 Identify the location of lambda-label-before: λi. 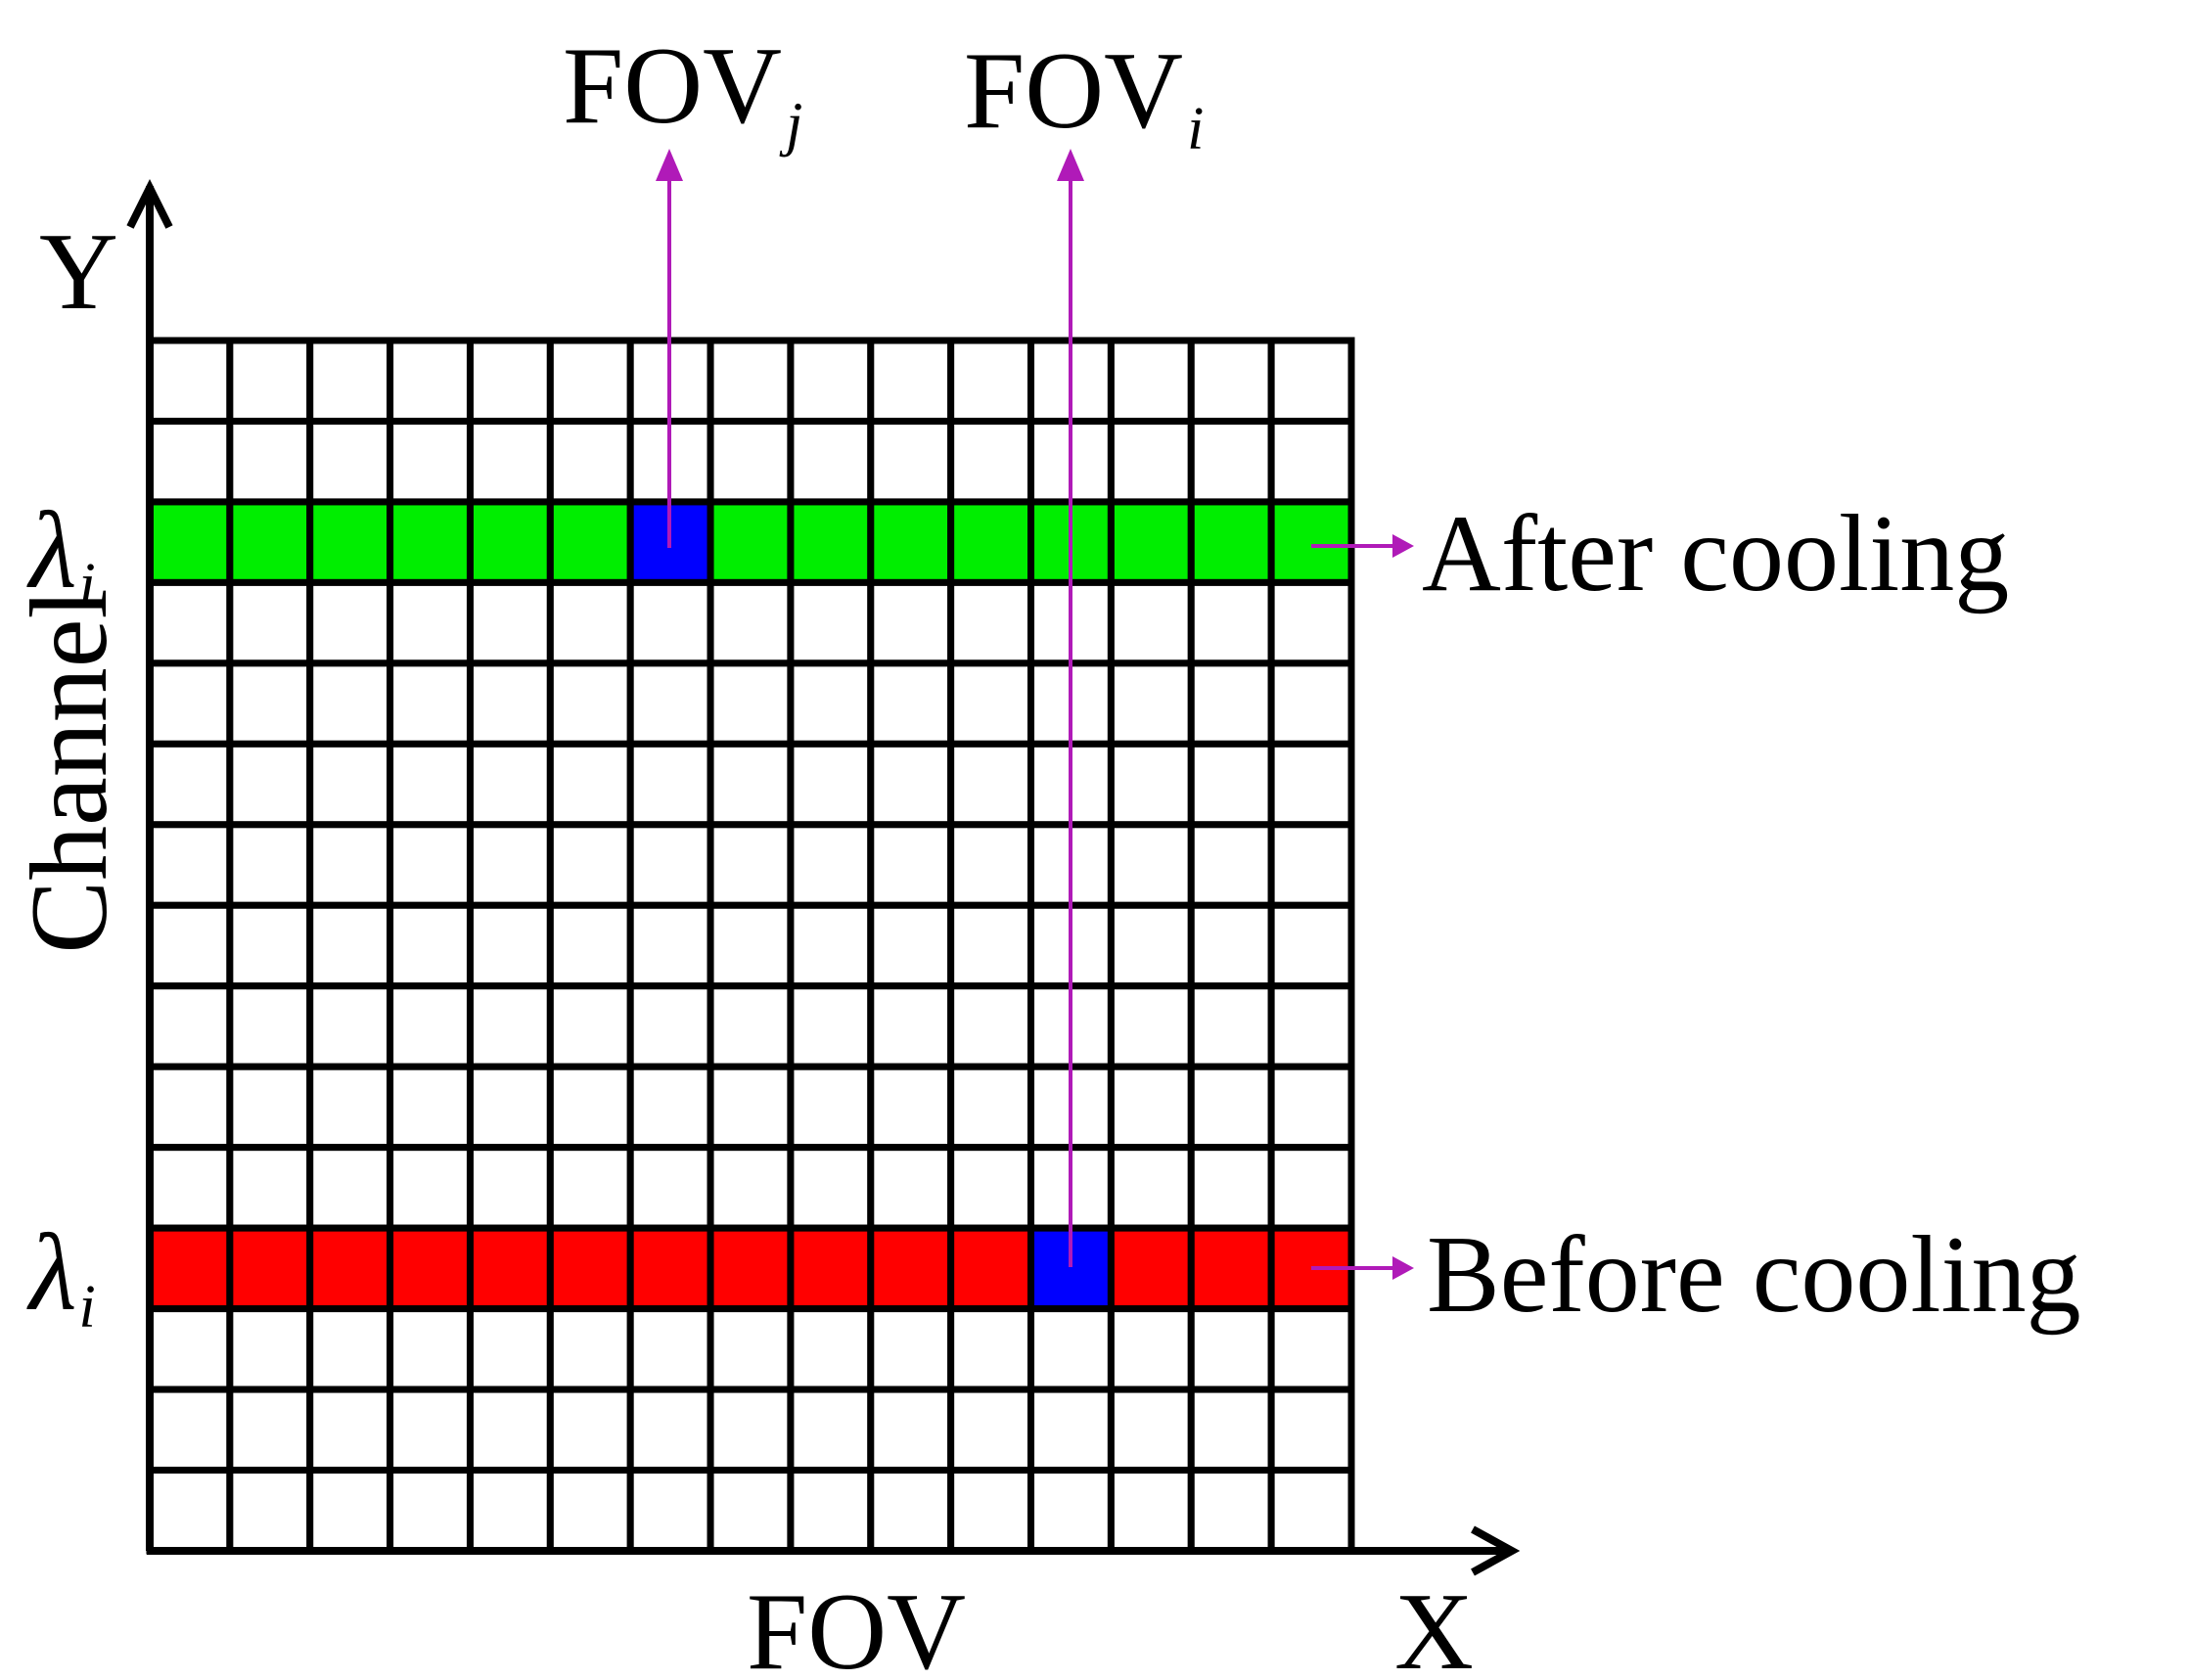
(61, 1276).